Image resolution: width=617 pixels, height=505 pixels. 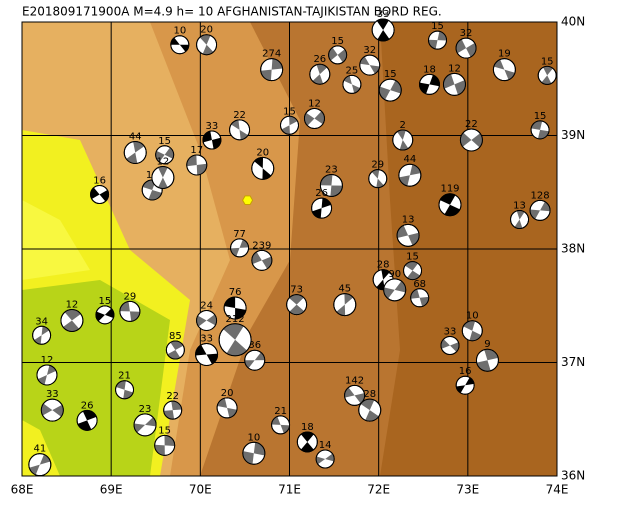 What do you see at coordinates (352, 70) in the screenshot?
I see `depth-label: 25` at bounding box center [352, 70].